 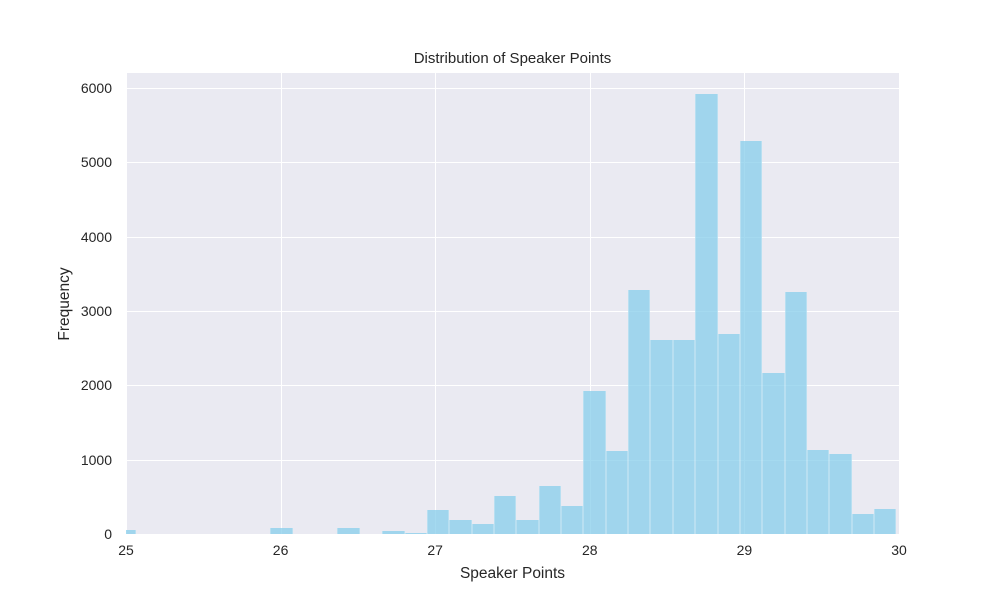 I want to click on y-tick-label: 6000, so click(x=96, y=87).